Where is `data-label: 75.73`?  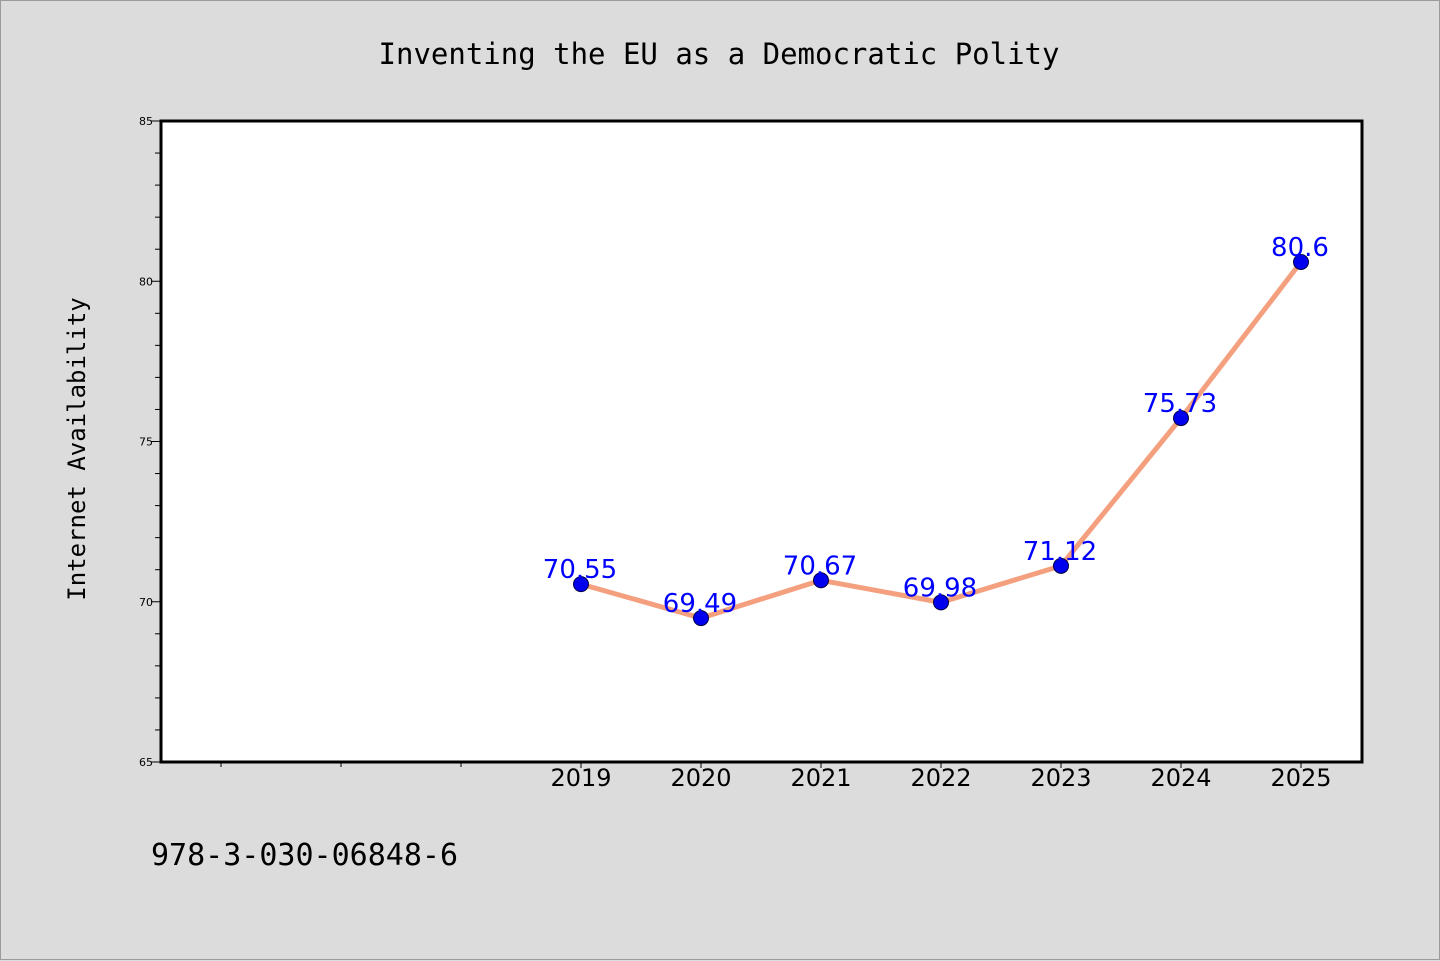
data-label: 75.73 is located at coordinates (1180, 404).